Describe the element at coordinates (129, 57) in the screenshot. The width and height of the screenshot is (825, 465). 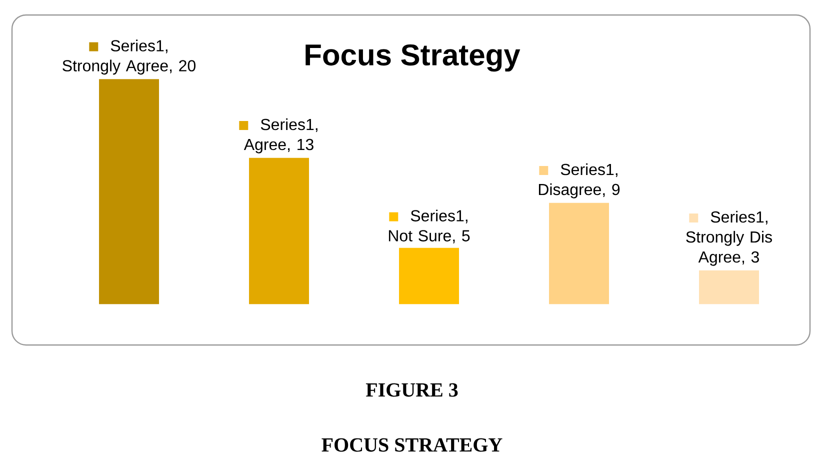
I see `data-label: Series1, Strongly Agree, 20` at that location.